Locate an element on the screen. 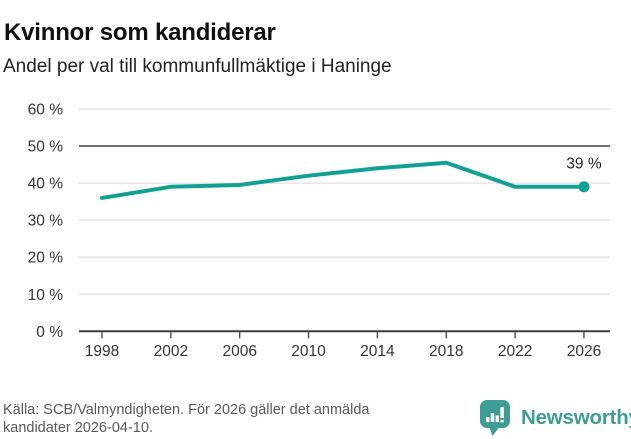 The width and height of the screenshot is (631, 439). y-tick-label: 10 % is located at coordinates (46, 295).